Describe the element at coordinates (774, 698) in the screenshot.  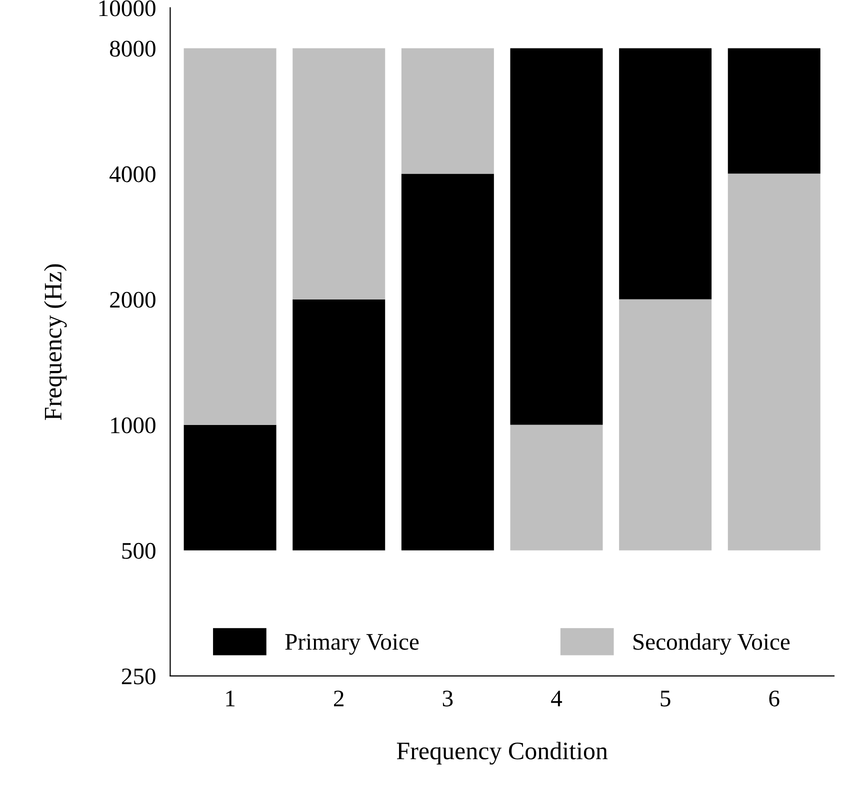
I see `x-tick-label: 6` at that location.